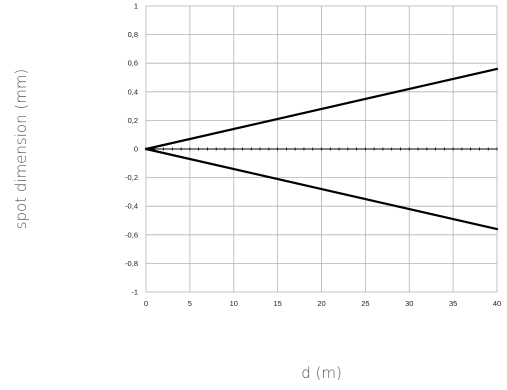 The height and width of the screenshot is (390, 507). I want to click on x-tick-label: 15, so click(277, 303).